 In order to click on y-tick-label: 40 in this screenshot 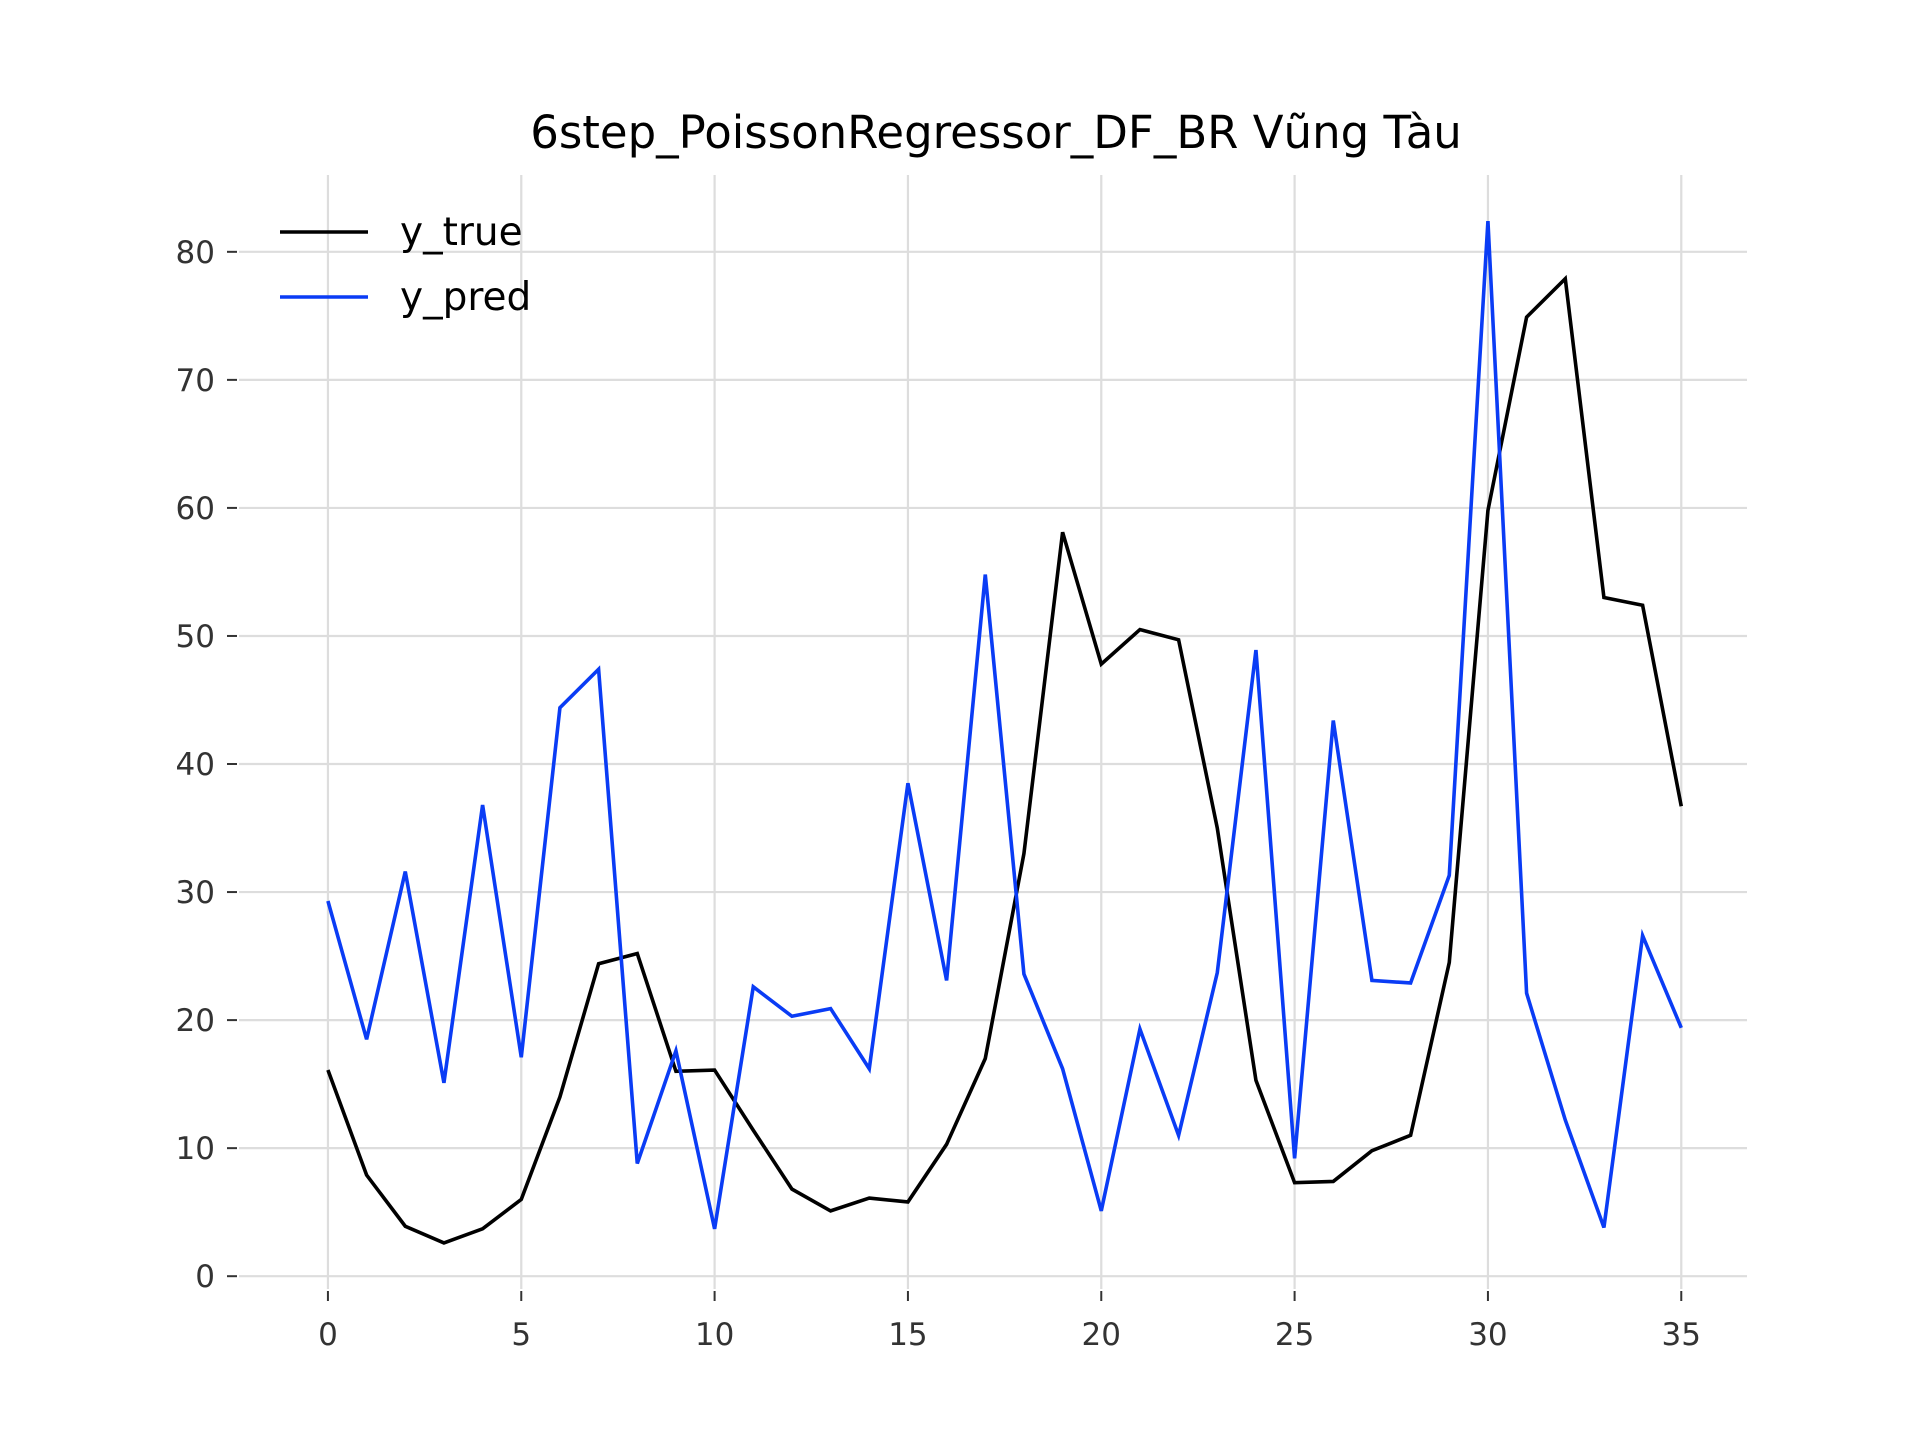, I will do `click(195, 765)`.